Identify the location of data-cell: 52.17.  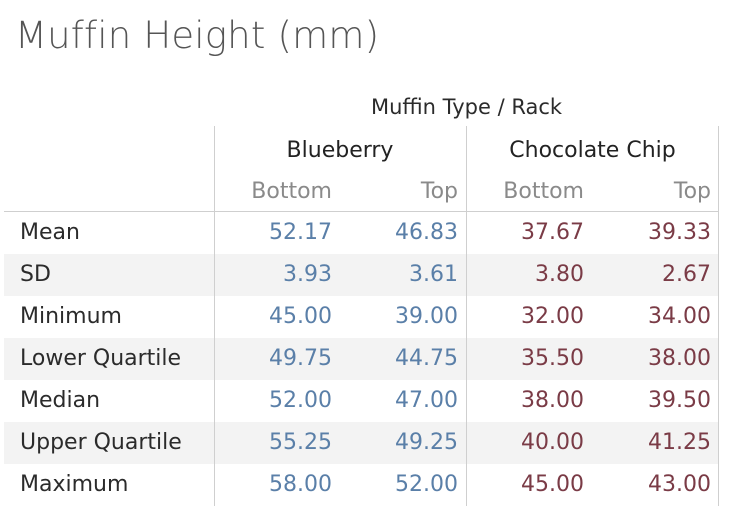
(300, 232).